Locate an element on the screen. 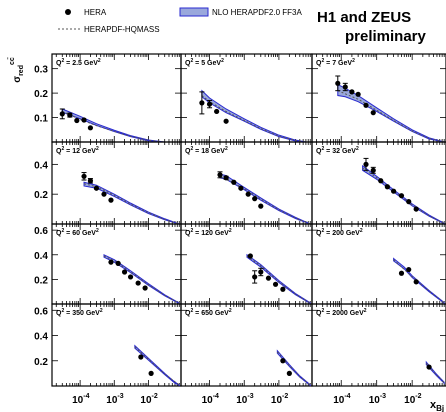 This screenshot has width=446, height=412. panel-q2-60: 0.2 0.4 0.6 Q2 = 60 GeV2 is located at coordinates (108, 264).